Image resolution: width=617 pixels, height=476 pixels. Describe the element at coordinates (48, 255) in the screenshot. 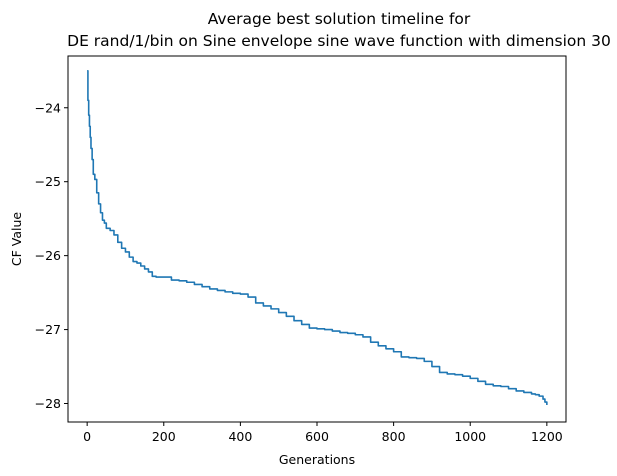

I see `y-tick-label: −26` at that location.